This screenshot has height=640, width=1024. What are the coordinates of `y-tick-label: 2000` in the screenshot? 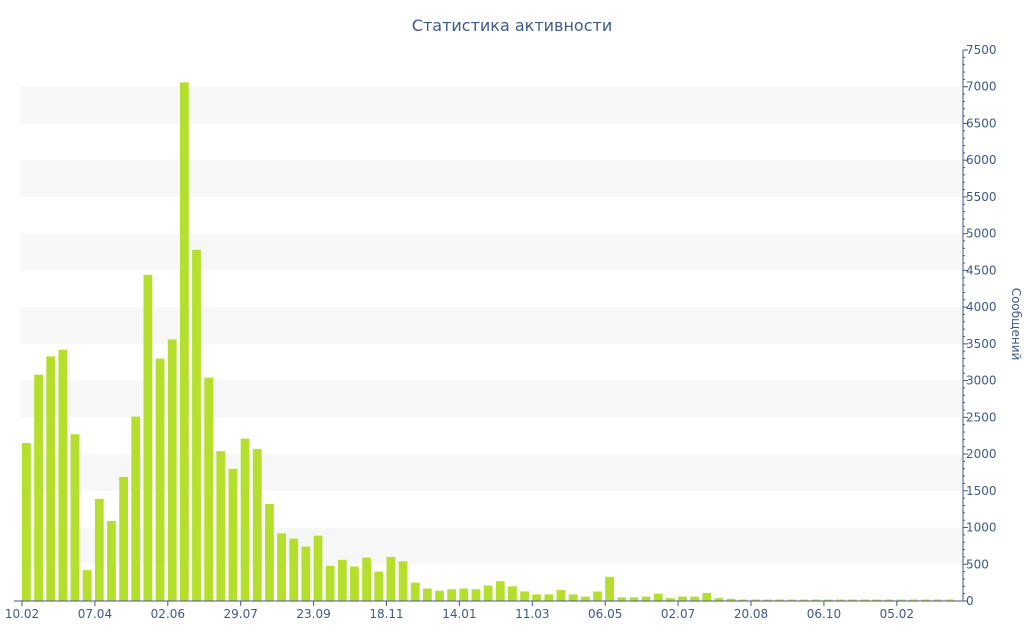 It's located at (981, 454).